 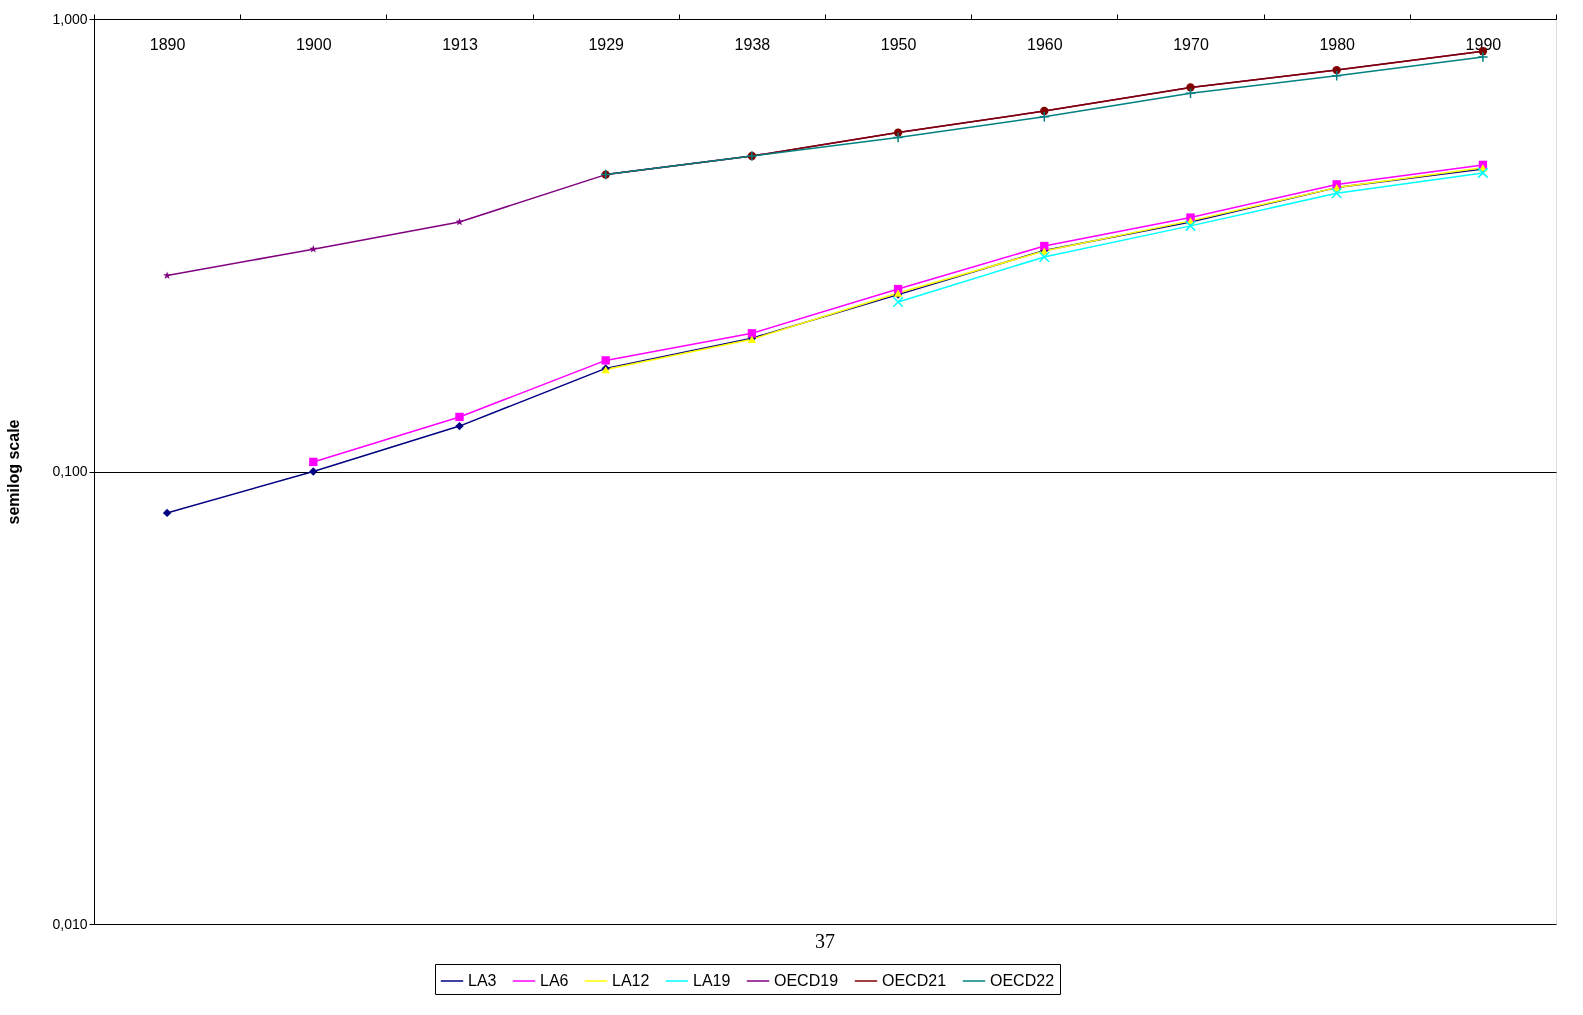 I want to click on legend-label: OECD22, so click(x=1022, y=980).